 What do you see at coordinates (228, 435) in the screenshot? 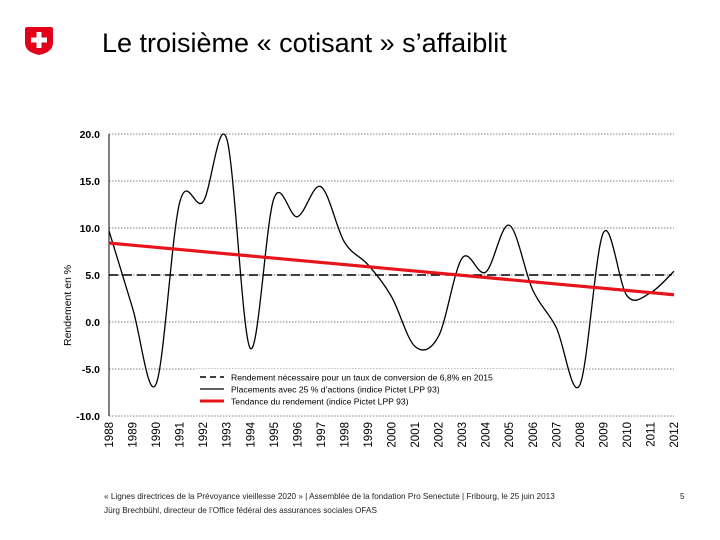
I see `x-tick-label: 1993` at bounding box center [228, 435].